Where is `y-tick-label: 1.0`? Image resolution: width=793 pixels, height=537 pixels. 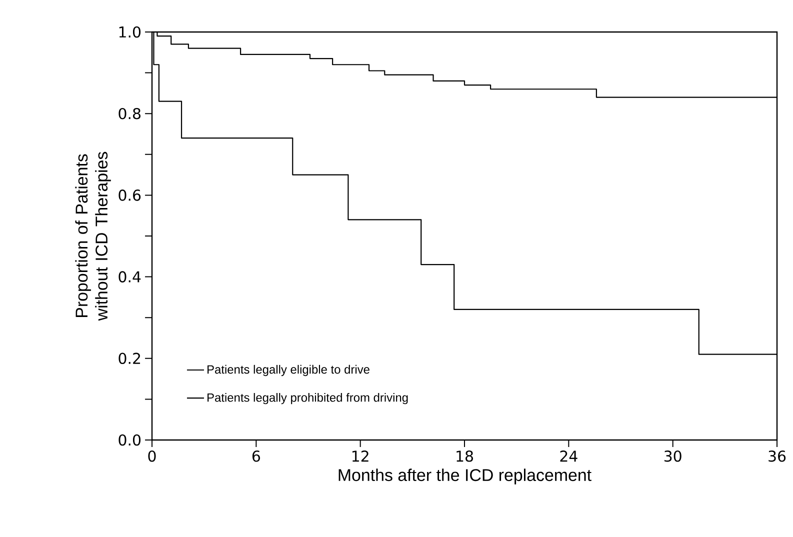
y-tick-label: 1.0 is located at coordinates (130, 32).